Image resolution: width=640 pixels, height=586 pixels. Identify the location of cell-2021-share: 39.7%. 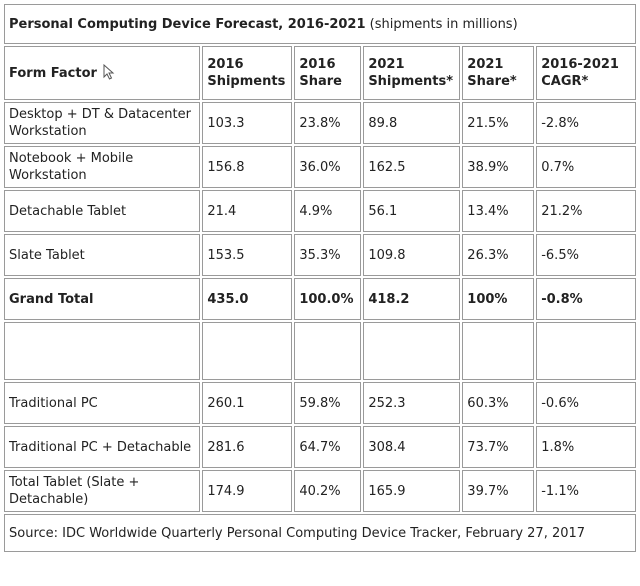
(498, 491).